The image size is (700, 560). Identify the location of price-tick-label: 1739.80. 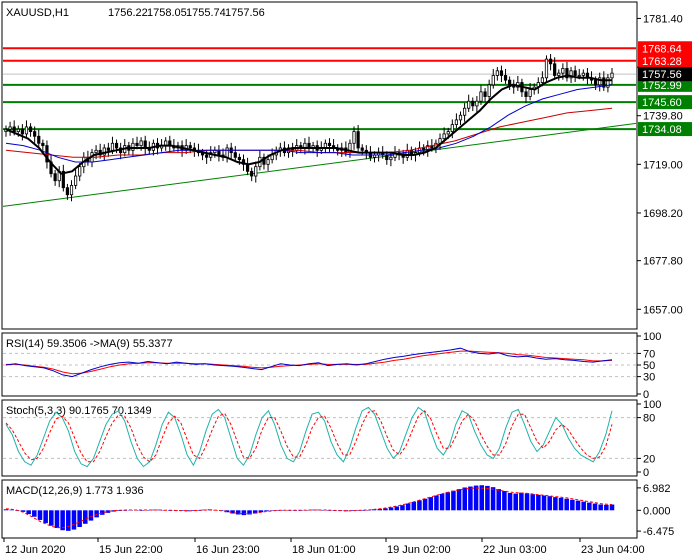
(663, 117).